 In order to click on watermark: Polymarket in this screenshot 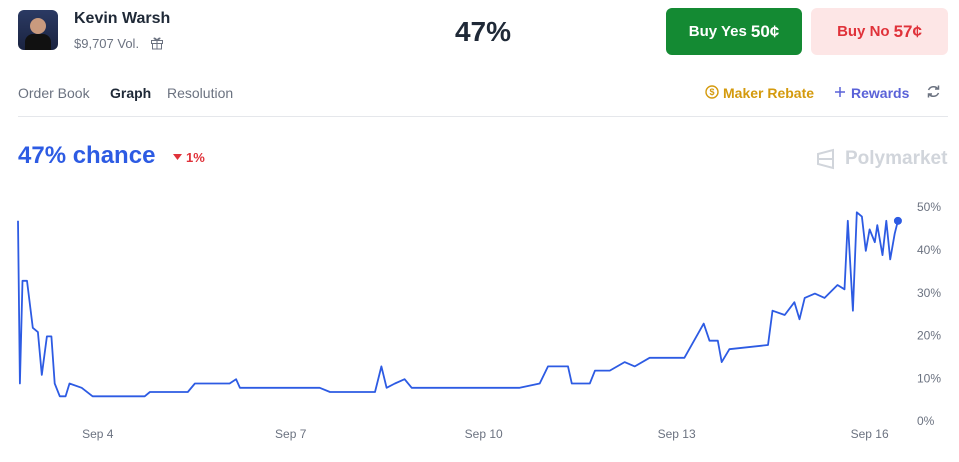, I will do `click(896, 158)`.